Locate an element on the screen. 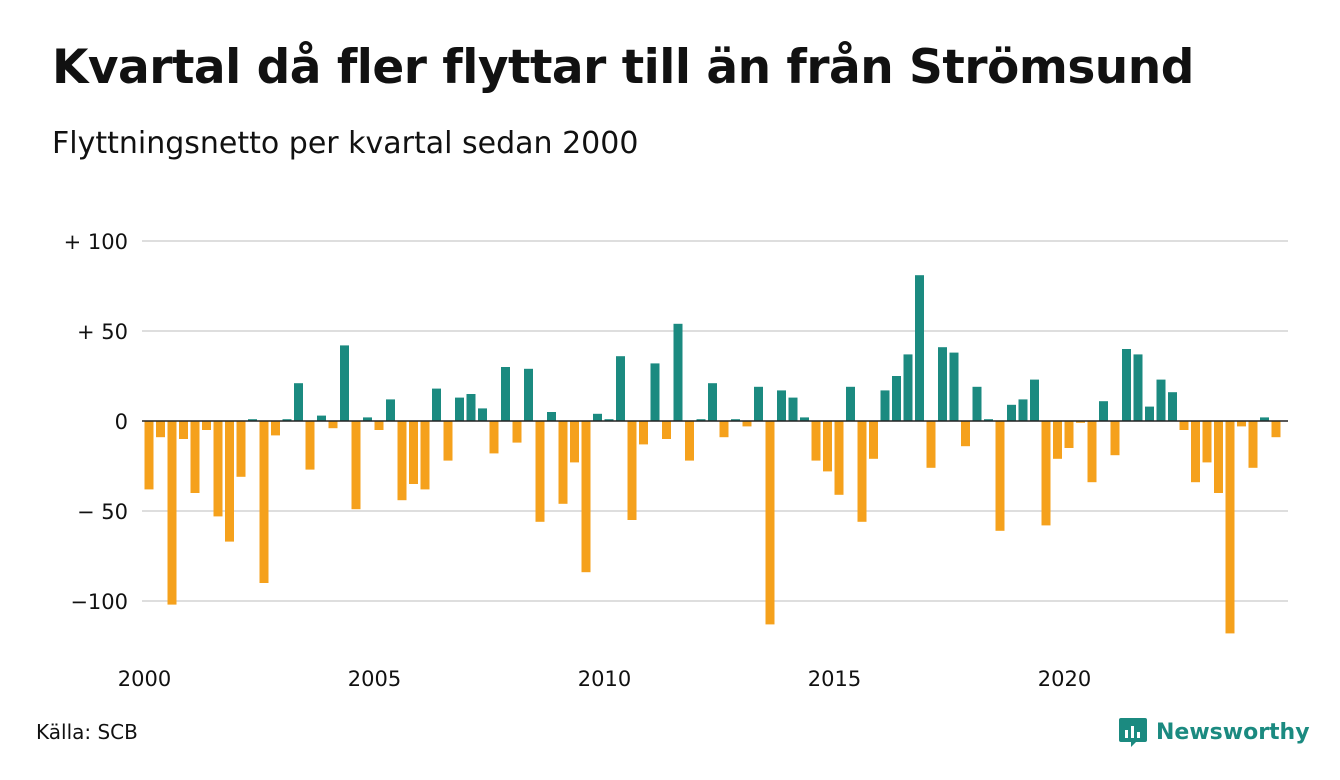  brand-logo: Newsworthy is located at coordinates (1214, 732).